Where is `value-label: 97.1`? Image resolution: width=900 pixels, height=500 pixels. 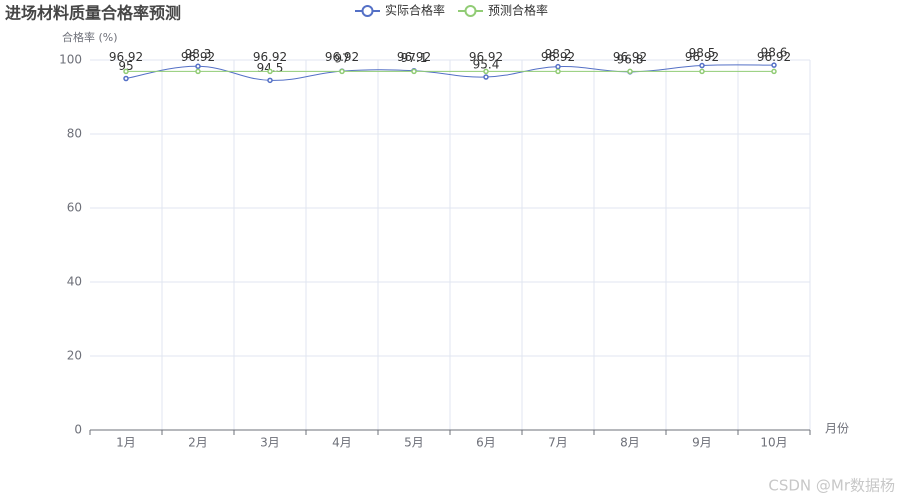 value-label: 97.1 is located at coordinates (414, 58).